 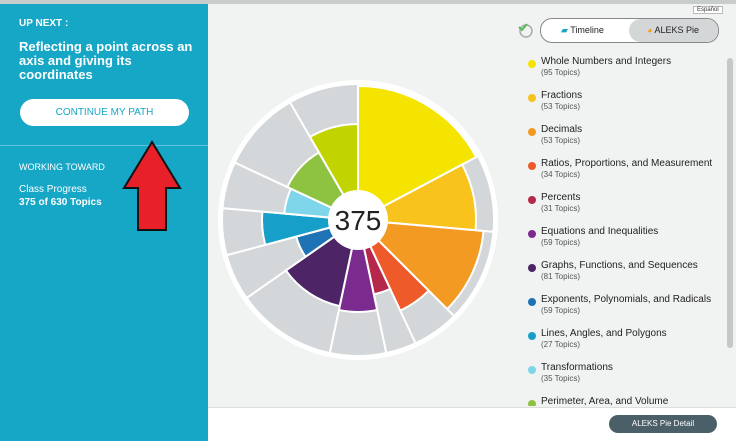 I want to click on legend-topics: (35 Topics), so click(x=560, y=378).